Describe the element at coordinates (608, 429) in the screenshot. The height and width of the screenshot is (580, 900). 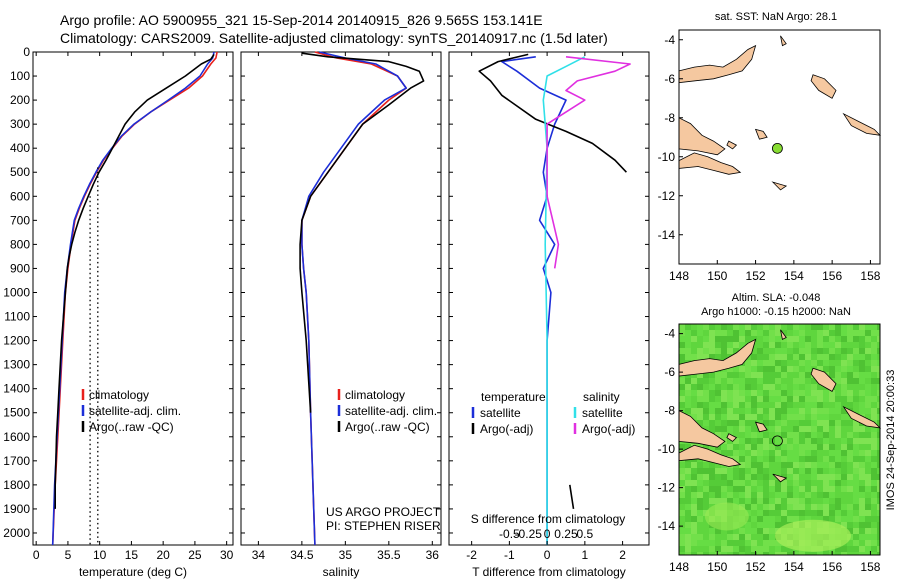
I see `difference-legend-label: Argo(-adj)` at that location.